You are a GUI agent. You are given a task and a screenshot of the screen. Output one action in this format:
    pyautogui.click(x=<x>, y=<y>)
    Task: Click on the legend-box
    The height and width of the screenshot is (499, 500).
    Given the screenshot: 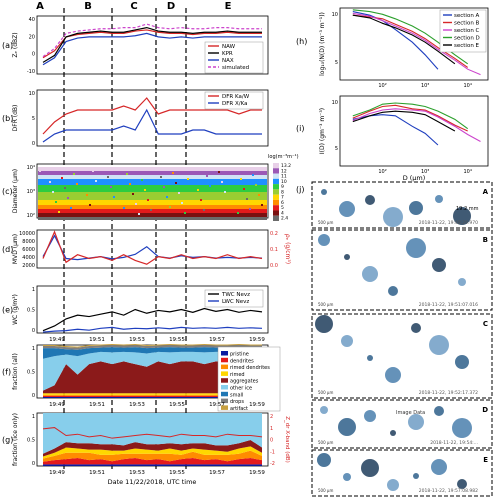 What is the action you would take?
    pyautogui.click(x=234, y=57)
    